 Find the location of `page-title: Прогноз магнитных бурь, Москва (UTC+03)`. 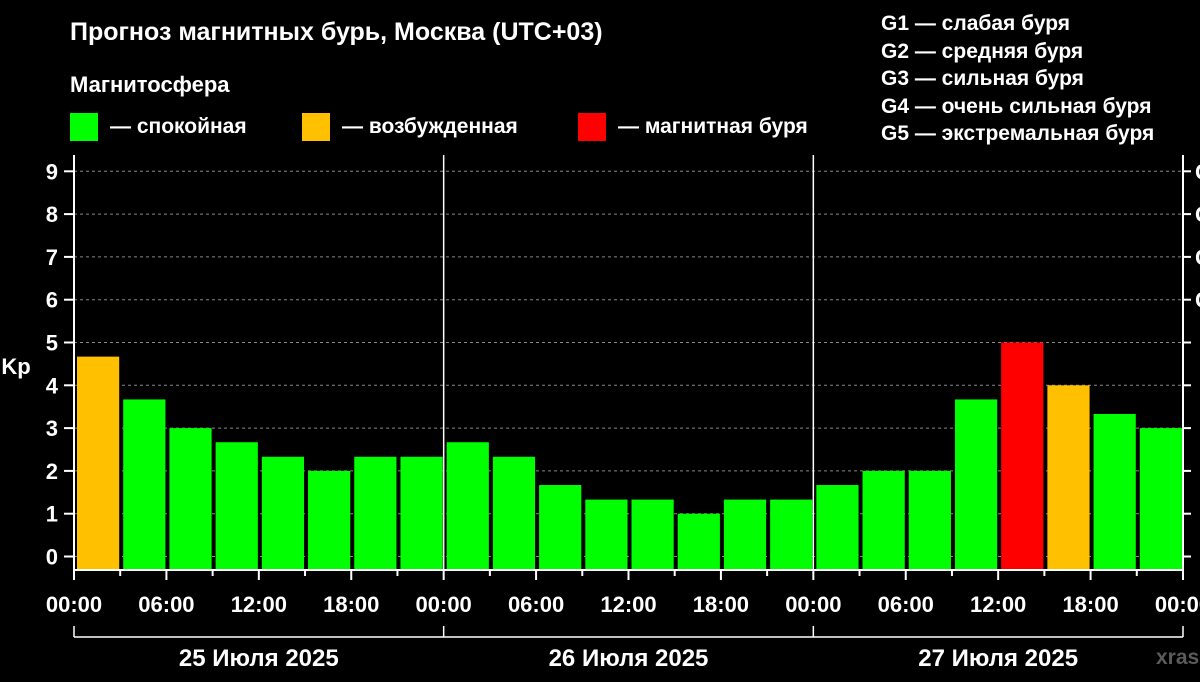

page-title: Прогноз магнитных бурь, Москва (UTC+03) is located at coordinates (336, 32).